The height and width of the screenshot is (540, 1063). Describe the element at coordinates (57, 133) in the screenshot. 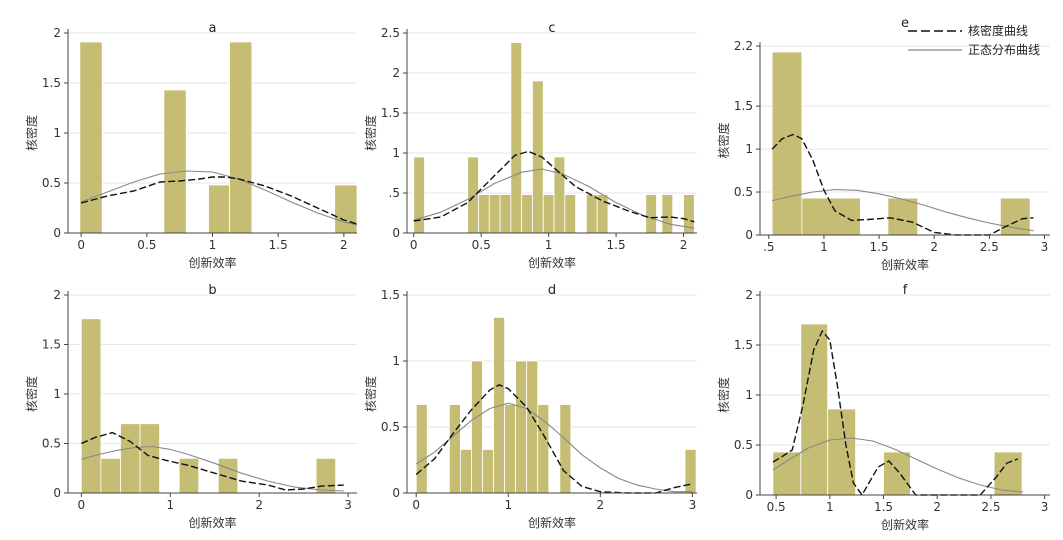

I see `y-tick-label-a: 1` at that location.